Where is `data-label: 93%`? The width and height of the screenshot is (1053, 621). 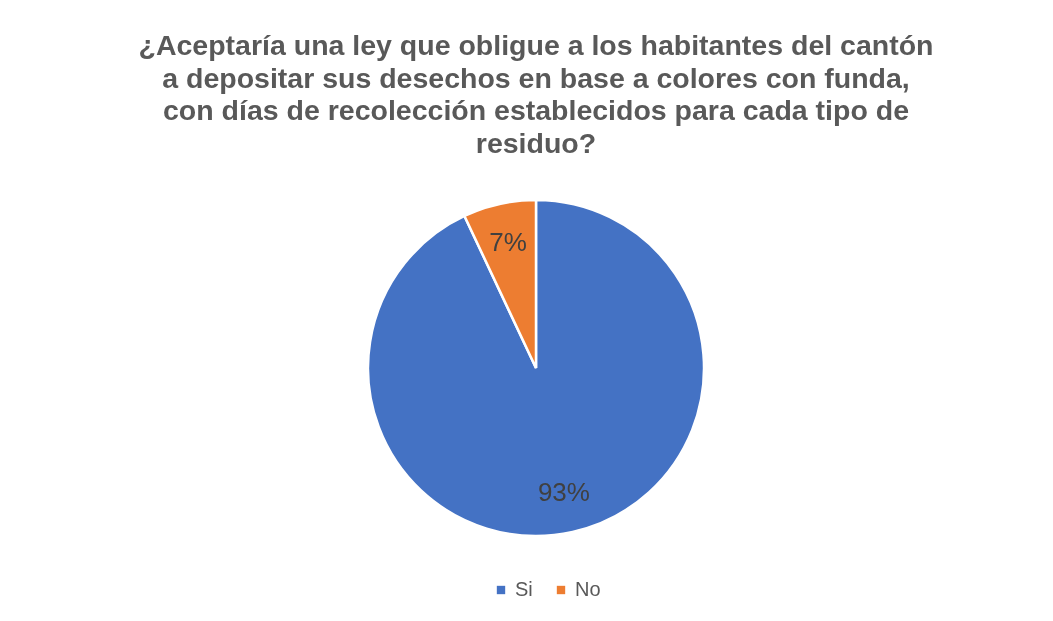
data-label: 93% is located at coordinates (563, 491).